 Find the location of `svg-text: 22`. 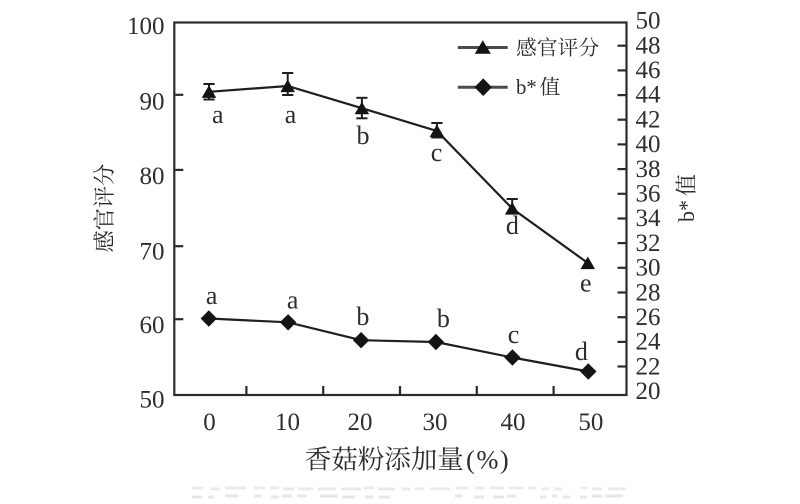

svg-text: 22 is located at coordinates (648, 366).